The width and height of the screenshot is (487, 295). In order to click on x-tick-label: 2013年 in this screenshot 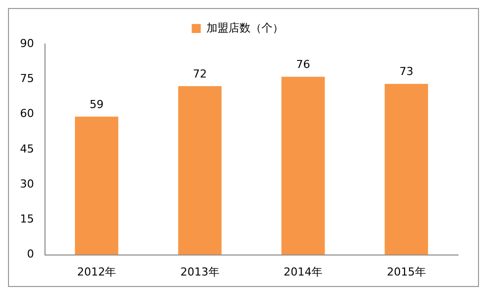, I will do `click(200, 271)`.